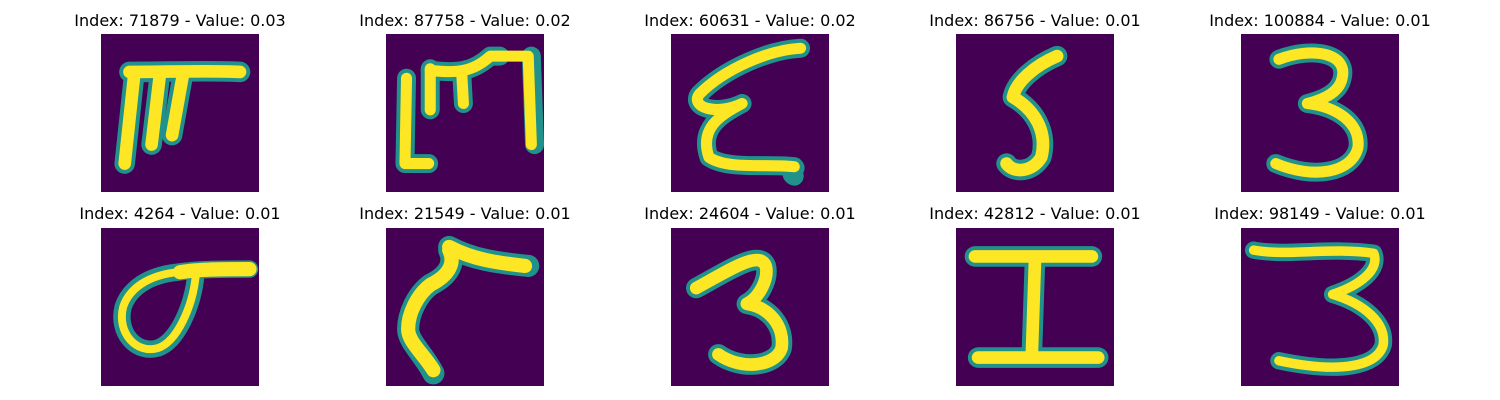 This screenshot has width=1500, height=400. What do you see at coordinates (1035, 113) in the screenshot?
I see `five-stroke-image` at bounding box center [1035, 113].